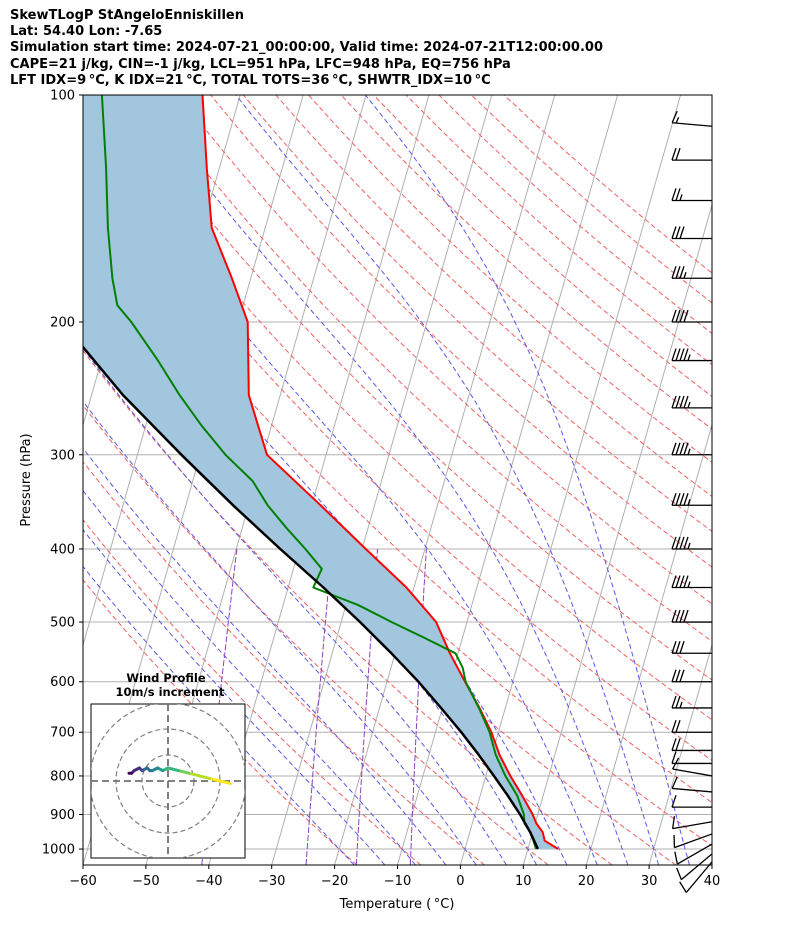  What do you see at coordinates (168, 781) in the screenshot?
I see `hodograph-plot` at bounding box center [168, 781].